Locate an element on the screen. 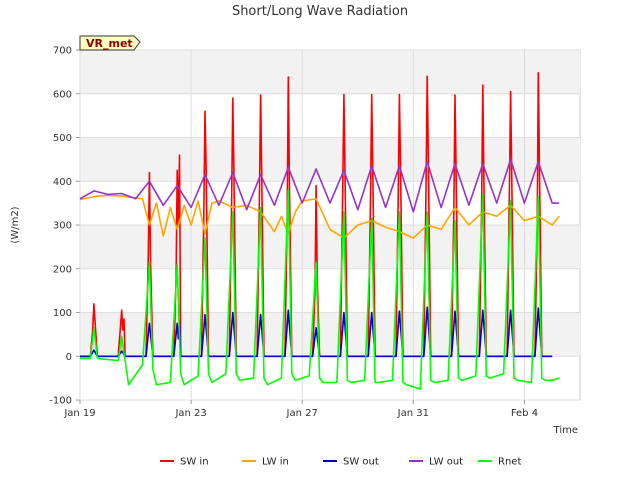  x-tick-label: Jan 23 is located at coordinates (190, 413).